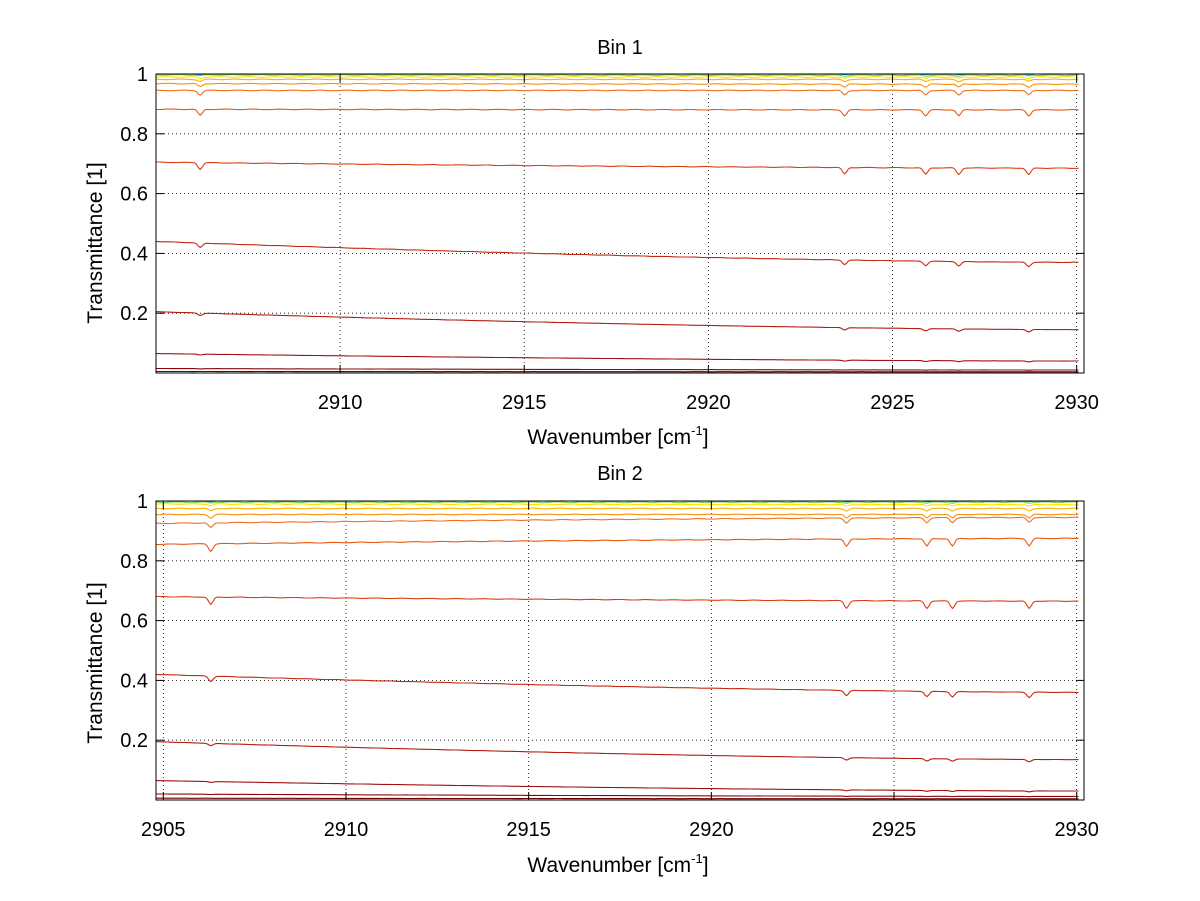 The image size is (1200, 901). Describe the element at coordinates (620, 48) in the screenshot. I see `chart-title: Bin 1` at that location.